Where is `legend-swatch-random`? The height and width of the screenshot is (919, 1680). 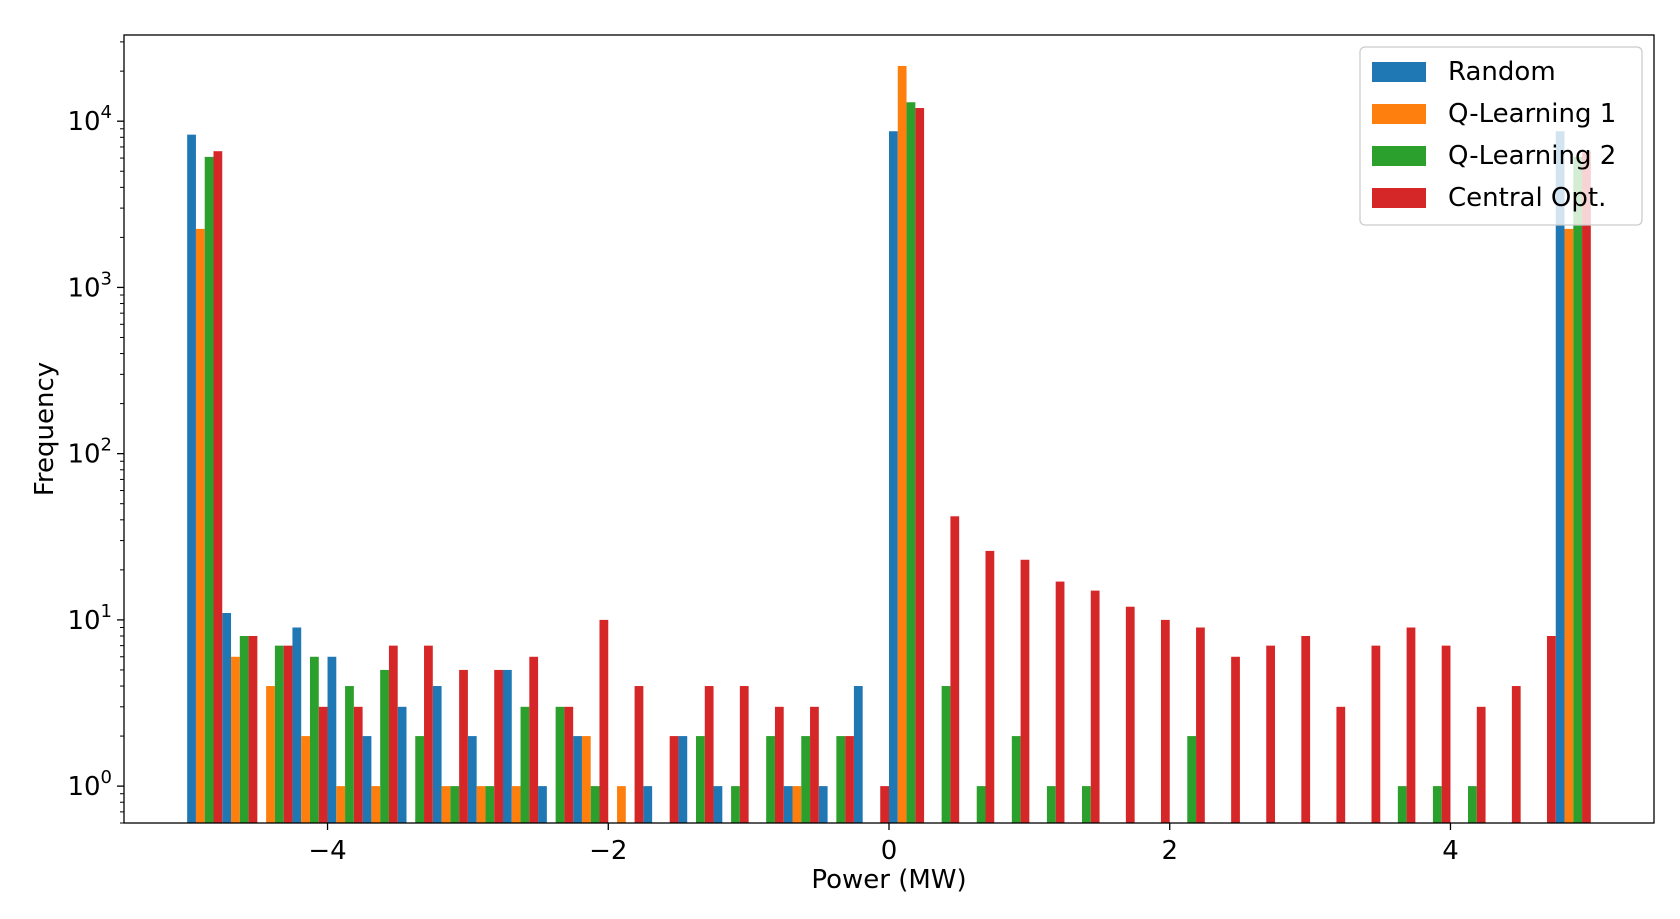
legend-swatch-random is located at coordinates (1399, 72).